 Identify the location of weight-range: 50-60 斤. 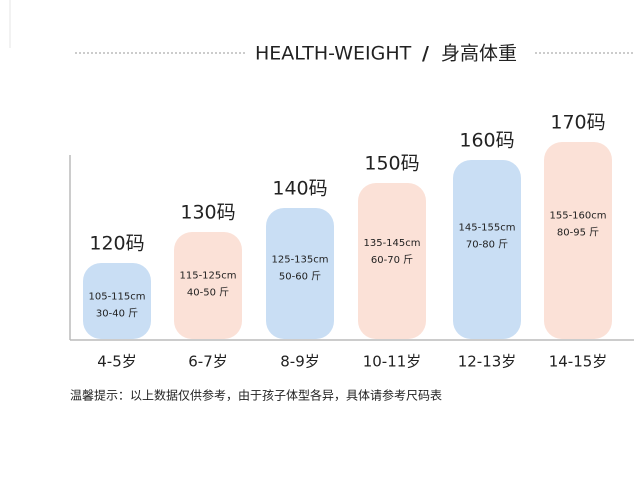
(300, 277).